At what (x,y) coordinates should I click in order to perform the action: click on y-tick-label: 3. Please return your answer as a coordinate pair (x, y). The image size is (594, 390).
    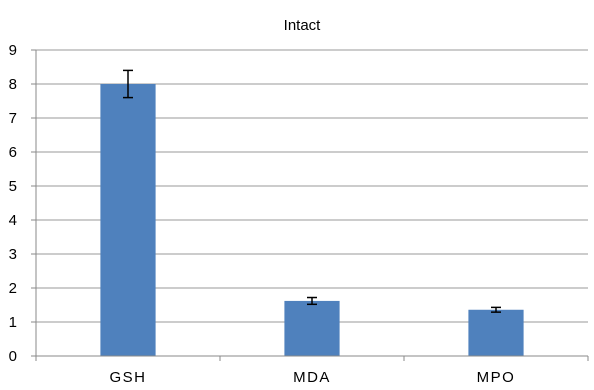
    Looking at the image, I should click on (13, 254).